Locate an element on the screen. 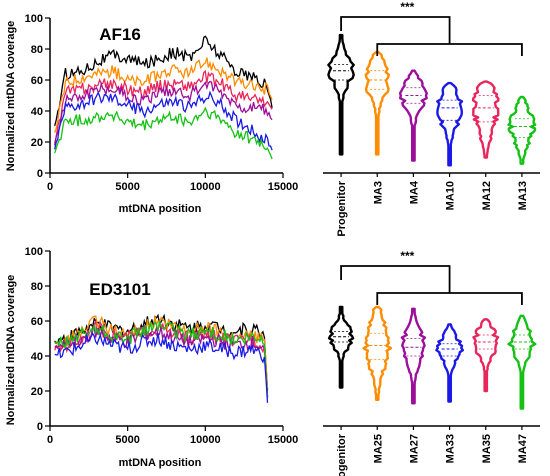 The image size is (550, 476). af16-title: AF16 is located at coordinates (120, 34).